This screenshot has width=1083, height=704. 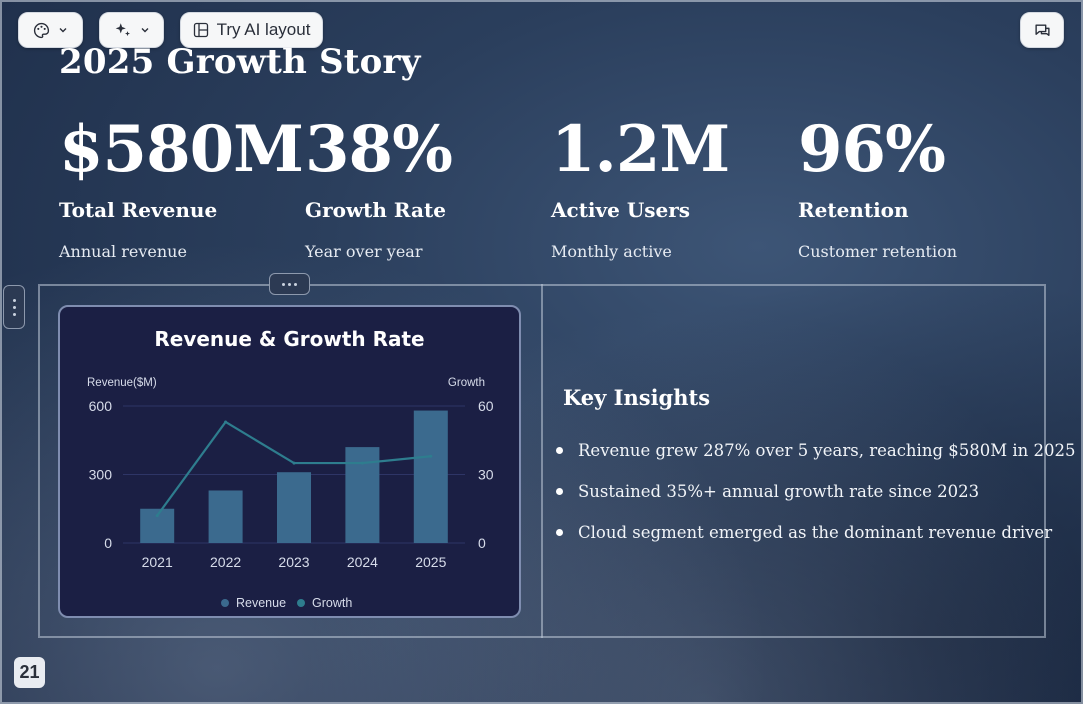 I want to click on stat-total-revenue: $580M Total Revenue Annual revenue, so click(x=181, y=186).